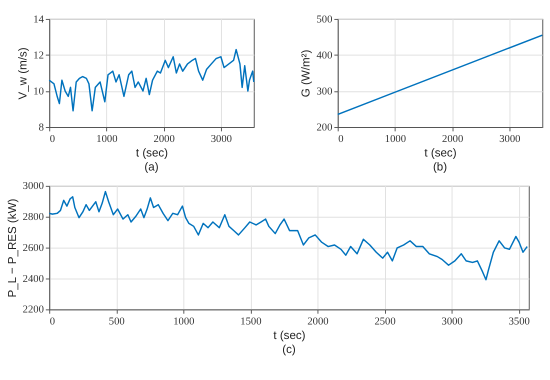  I want to click on y-tick-label: 300, so click(324, 92).